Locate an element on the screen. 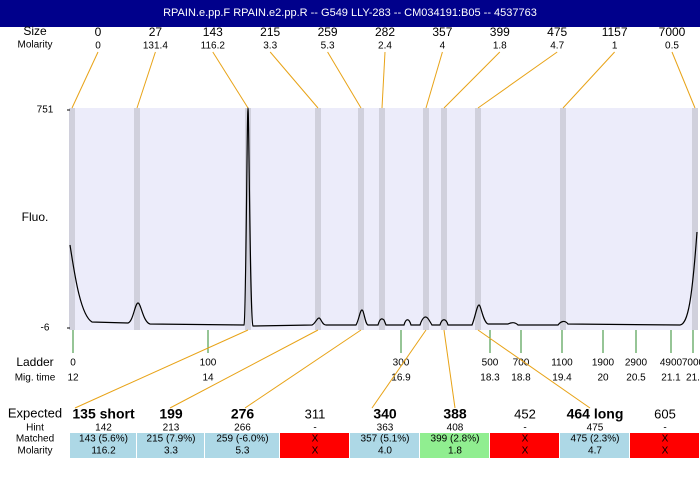 The image size is (700, 480). peak-size: 259 is located at coordinates (328, 32).